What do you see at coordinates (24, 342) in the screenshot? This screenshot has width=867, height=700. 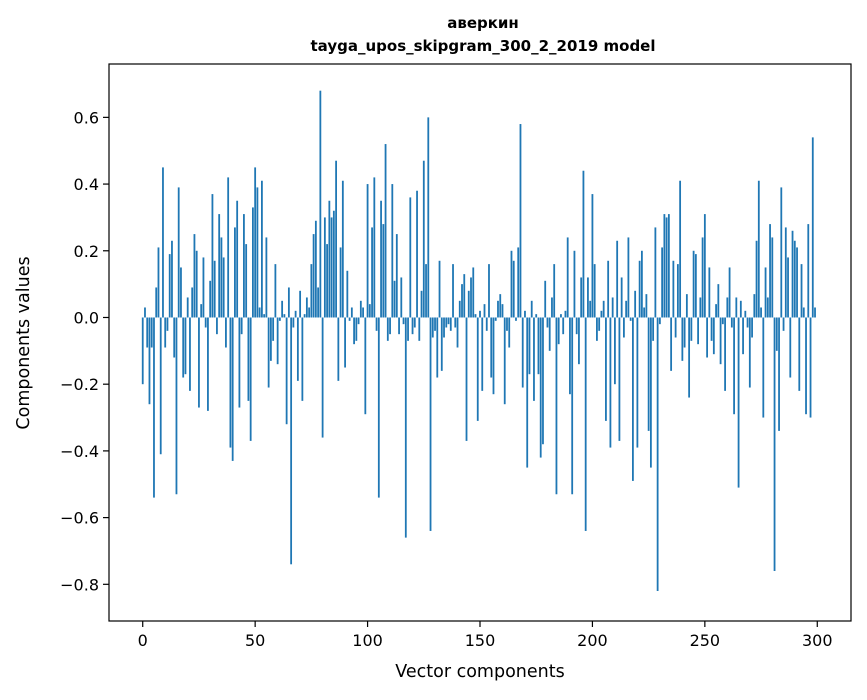 I see `y-axis-label: Components values` at bounding box center [24, 342].